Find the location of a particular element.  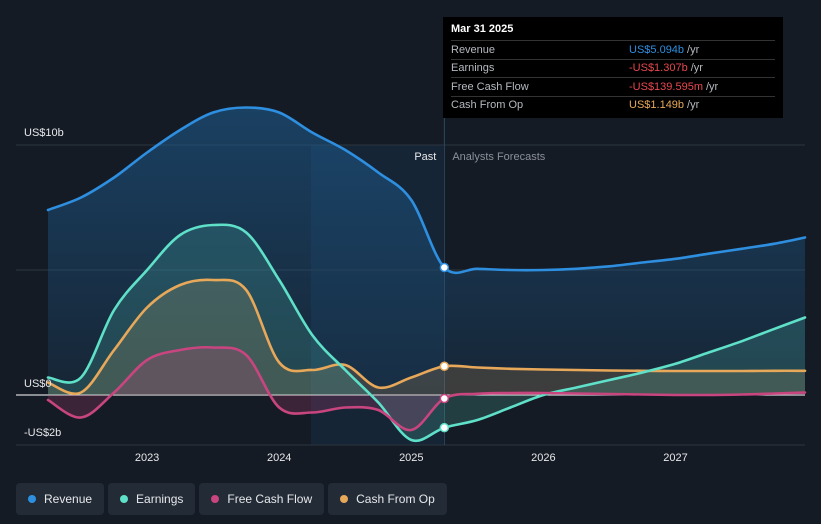

x-tick-2025: 2025 is located at coordinates (411, 458).